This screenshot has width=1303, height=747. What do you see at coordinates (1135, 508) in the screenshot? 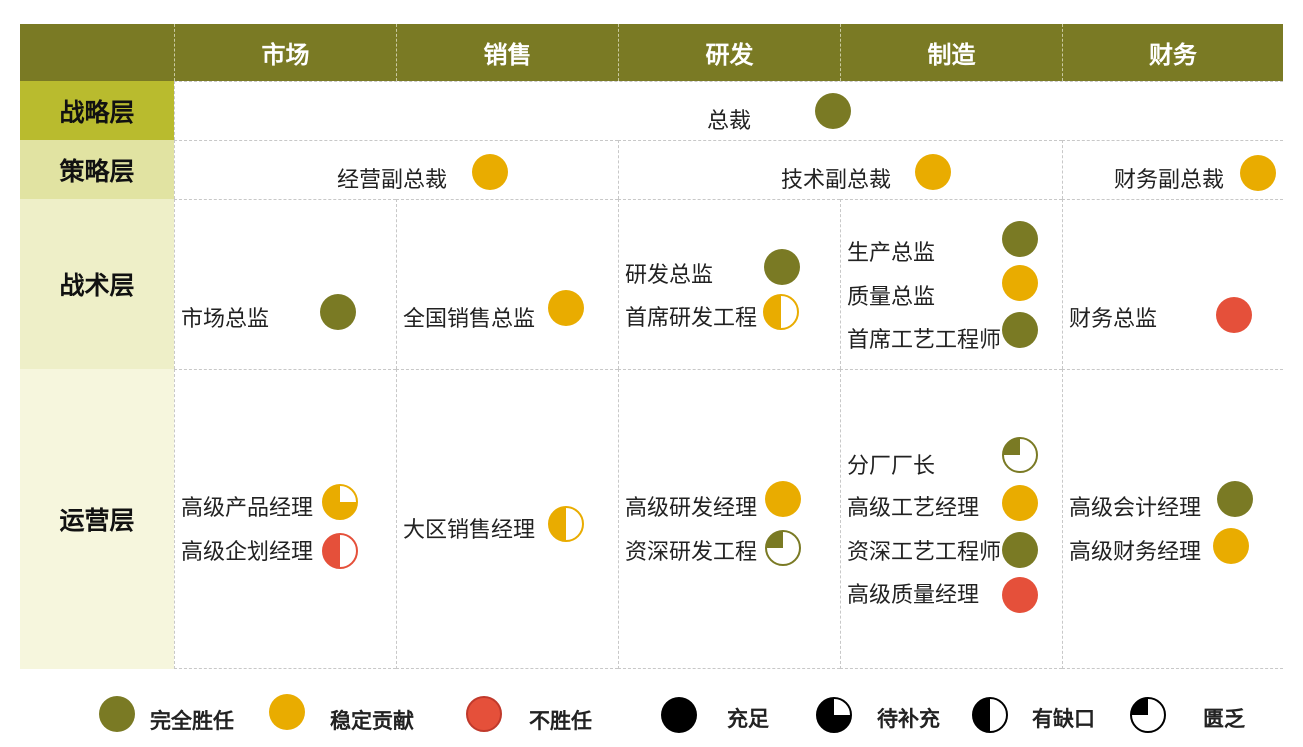
I see `role-label: 高级会计经理` at bounding box center [1135, 508].